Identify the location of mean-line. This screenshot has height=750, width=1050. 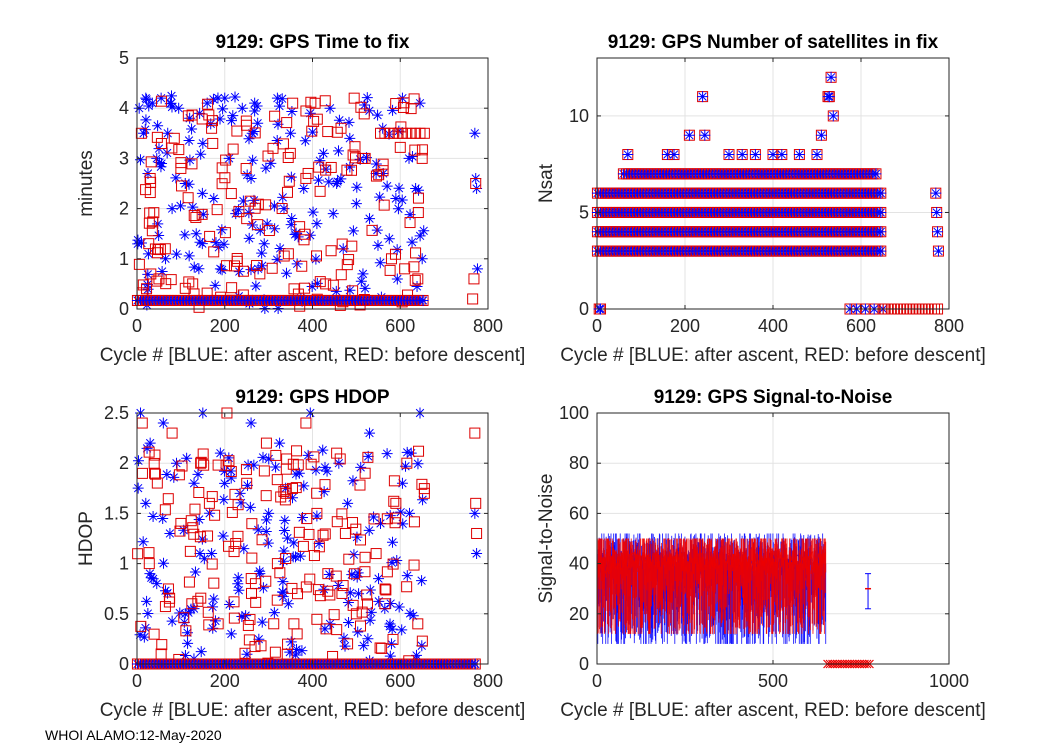
(711, 561).